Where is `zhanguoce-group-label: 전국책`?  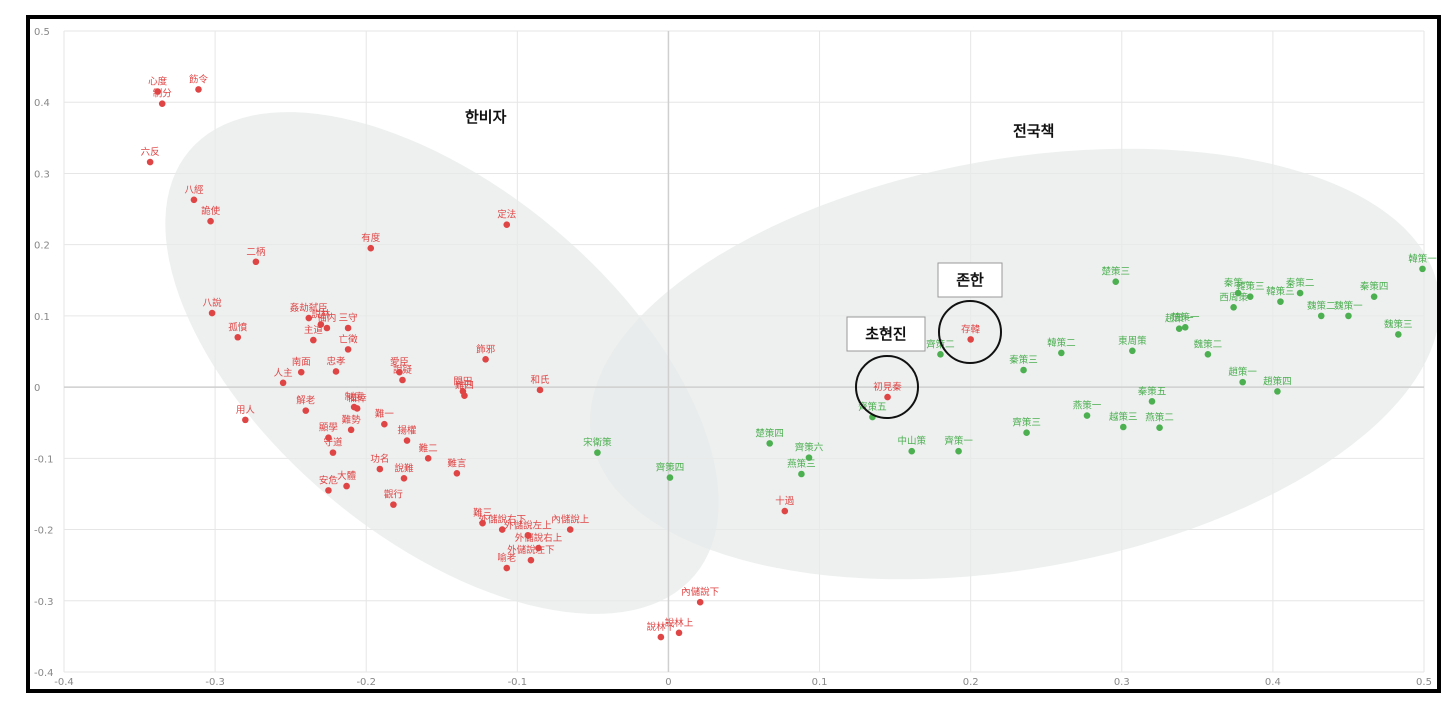 zhanguoce-group-label: 전국책 is located at coordinates (1033, 131).